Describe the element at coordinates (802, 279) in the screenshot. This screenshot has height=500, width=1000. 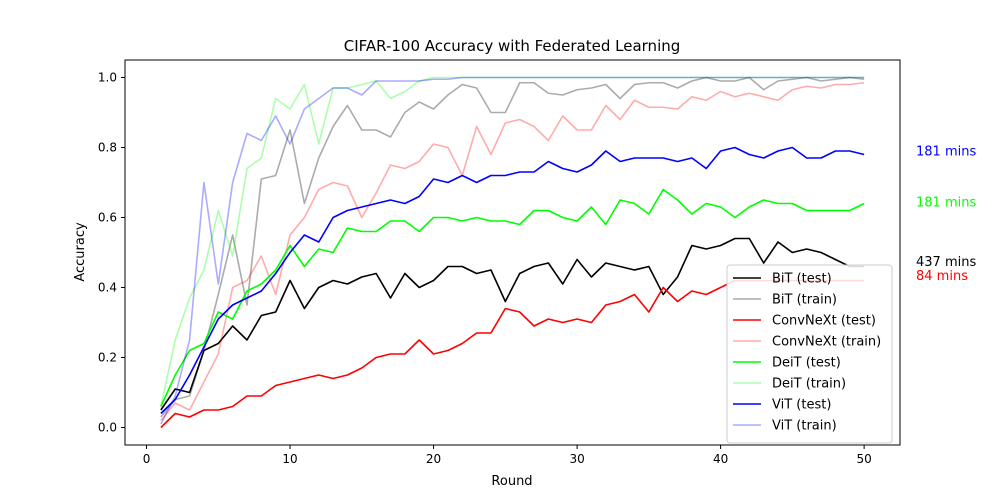
I see `legend-label: BiT (test)` at that location.